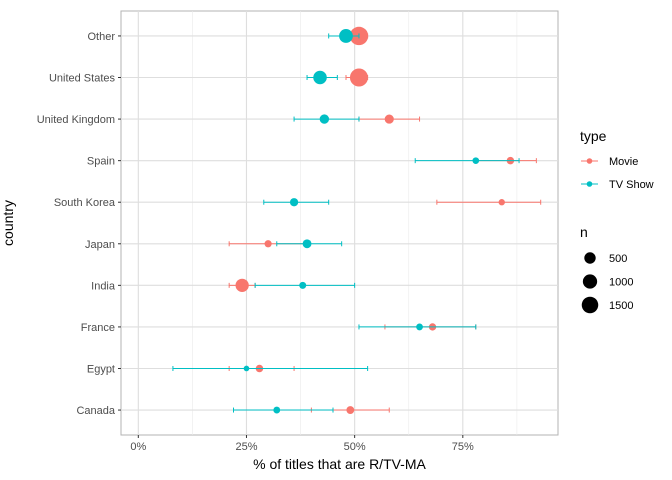 The image size is (672, 480). What do you see at coordinates (463, 447) in the screenshot?
I see `x-tick-label: 75%` at bounding box center [463, 447].